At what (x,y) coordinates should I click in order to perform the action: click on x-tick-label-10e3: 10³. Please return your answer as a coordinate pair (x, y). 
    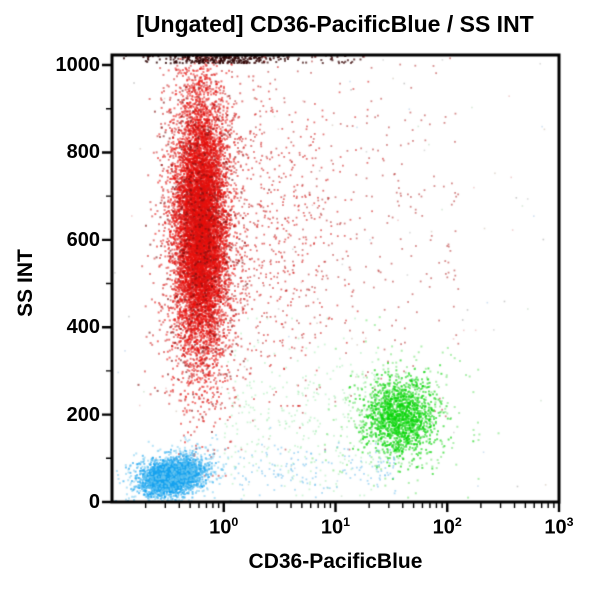
    Looking at the image, I should click on (559, 527).